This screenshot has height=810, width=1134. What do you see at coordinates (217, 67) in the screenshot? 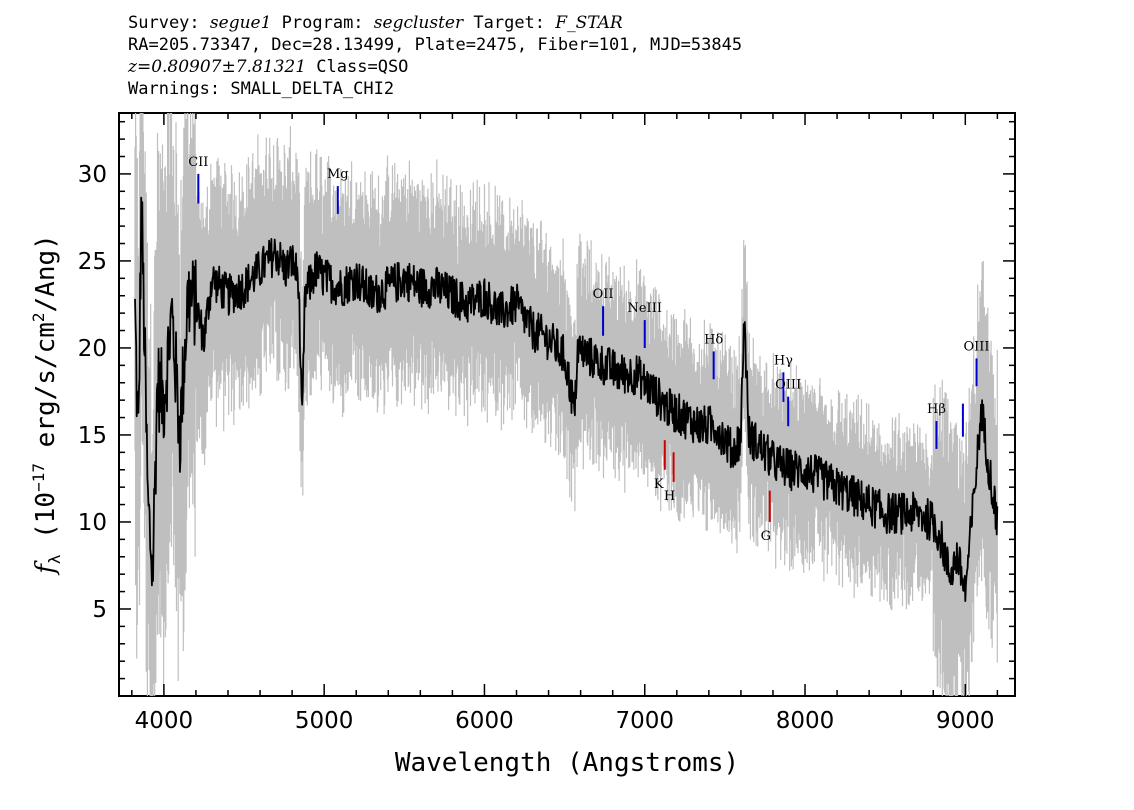
I see `redshift-value: z=0.80907±7.81321` at bounding box center [217, 67].